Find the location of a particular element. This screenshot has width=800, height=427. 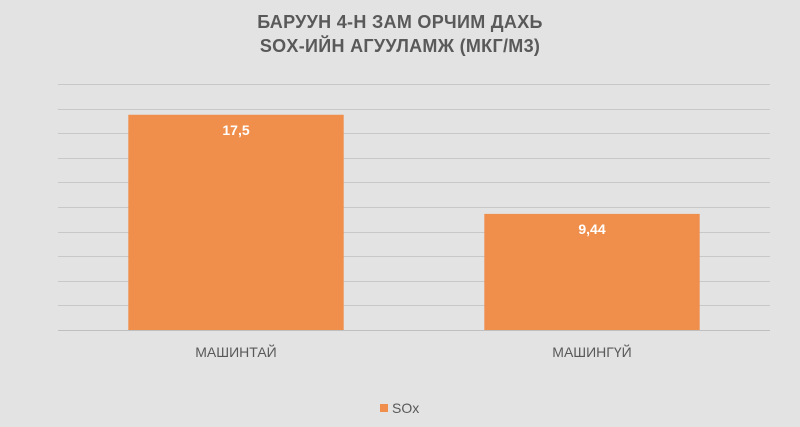

legend: SOx is located at coordinates (399, 408).